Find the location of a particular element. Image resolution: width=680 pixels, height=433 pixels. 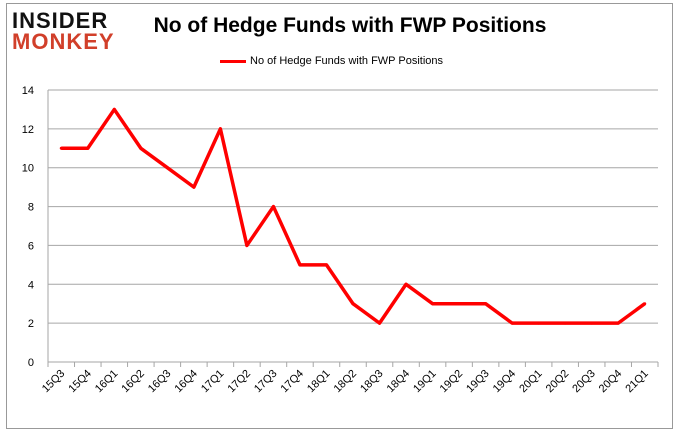

y-tick-label: 6 is located at coordinates (31, 246).